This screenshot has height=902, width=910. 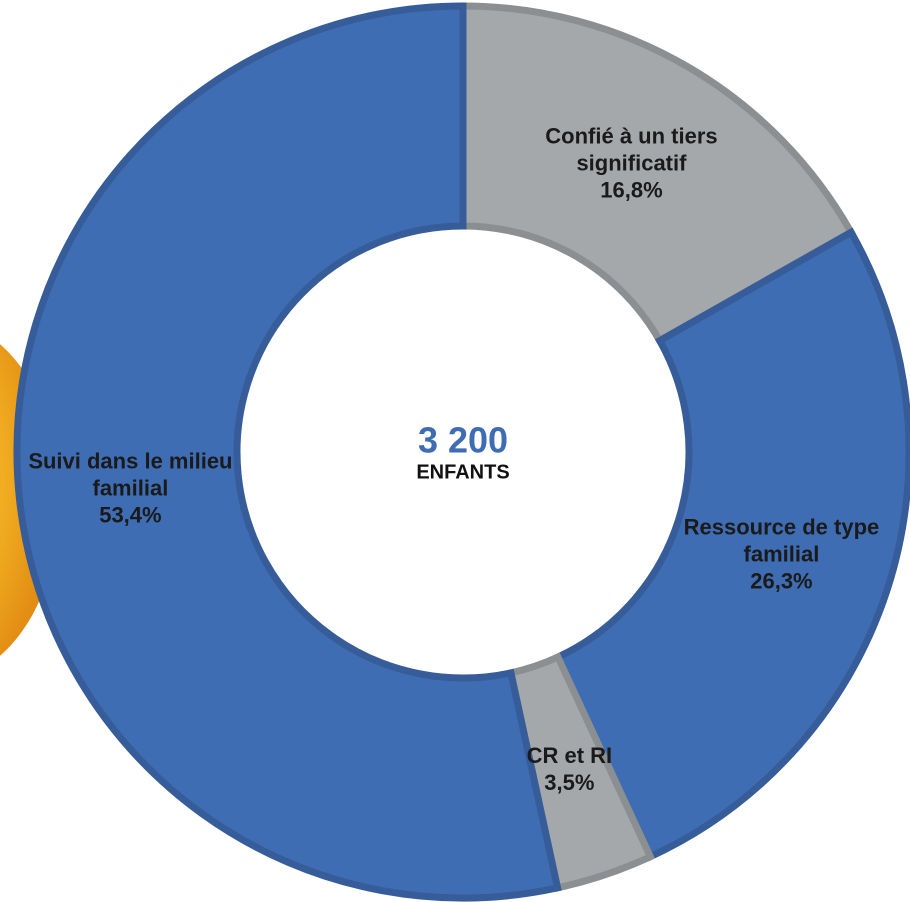 I want to click on value-label: 3,5%, so click(x=569, y=783).